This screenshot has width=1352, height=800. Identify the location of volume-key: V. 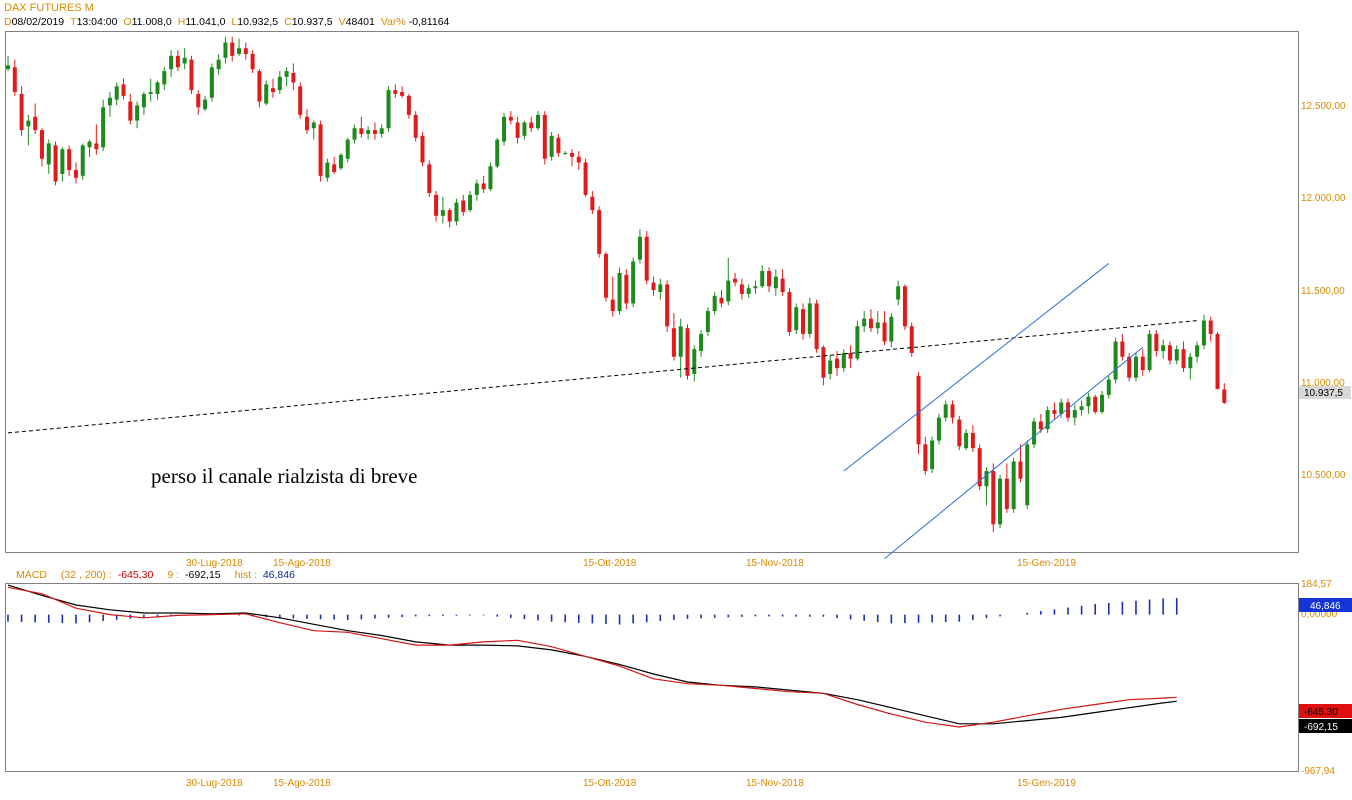
(342, 22).